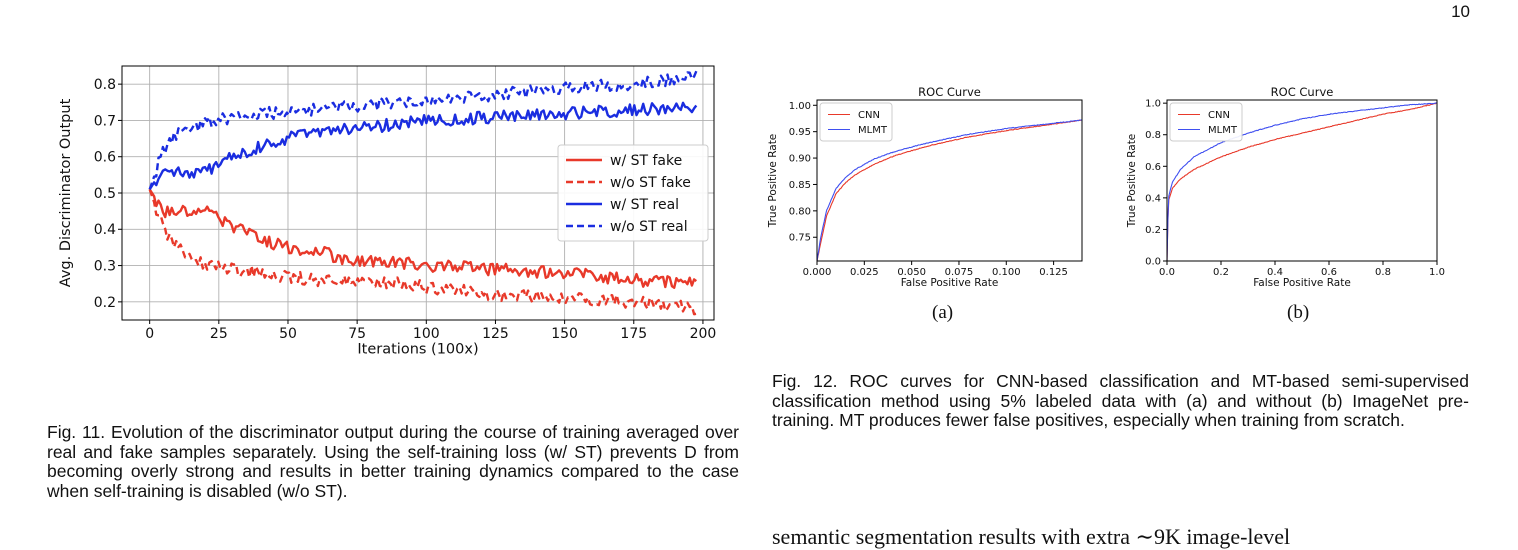 This screenshot has height=550, width=1518. What do you see at coordinates (1275, 272) in the screenshot?
I see `x-tick-label: 0.4` at bounding box center [1275, 272].